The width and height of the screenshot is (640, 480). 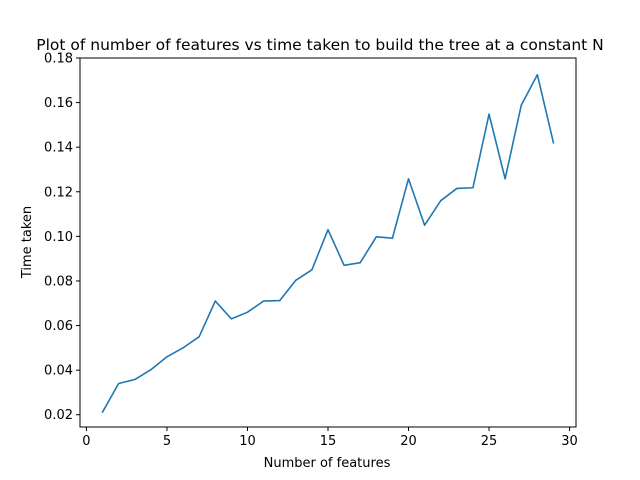 What do you see at coordinates (58, 148) in the screenshot?
I see `y-tick-label: 0.14` at bounding box center [58, 148].